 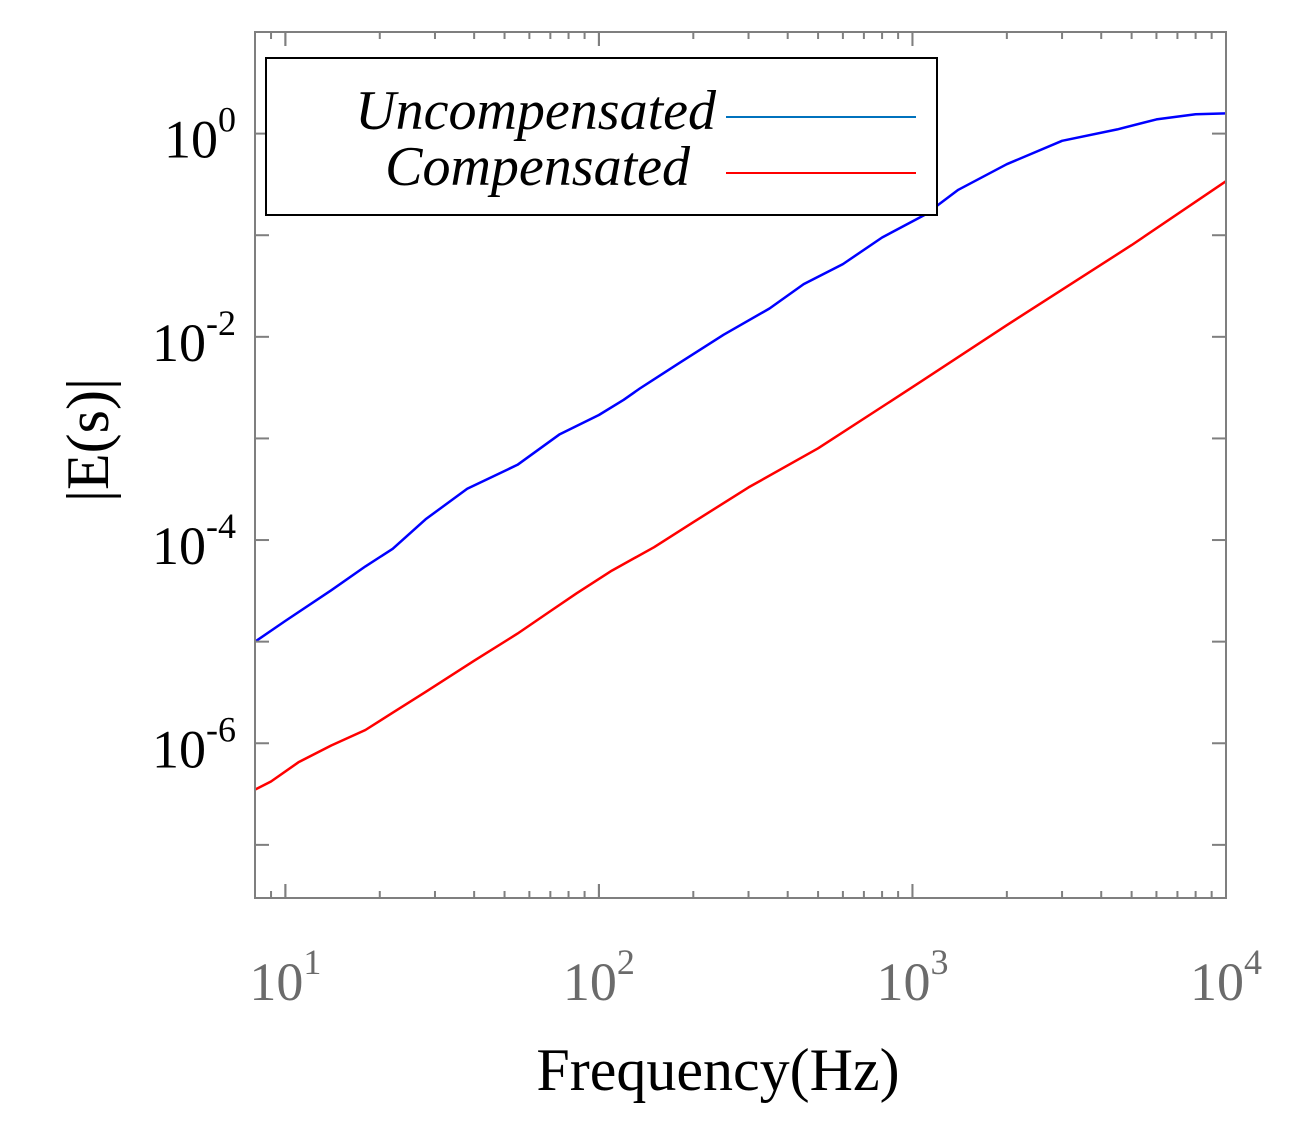 I want to click on y-tick-label: 10⁻², so click(x=194, y=338).